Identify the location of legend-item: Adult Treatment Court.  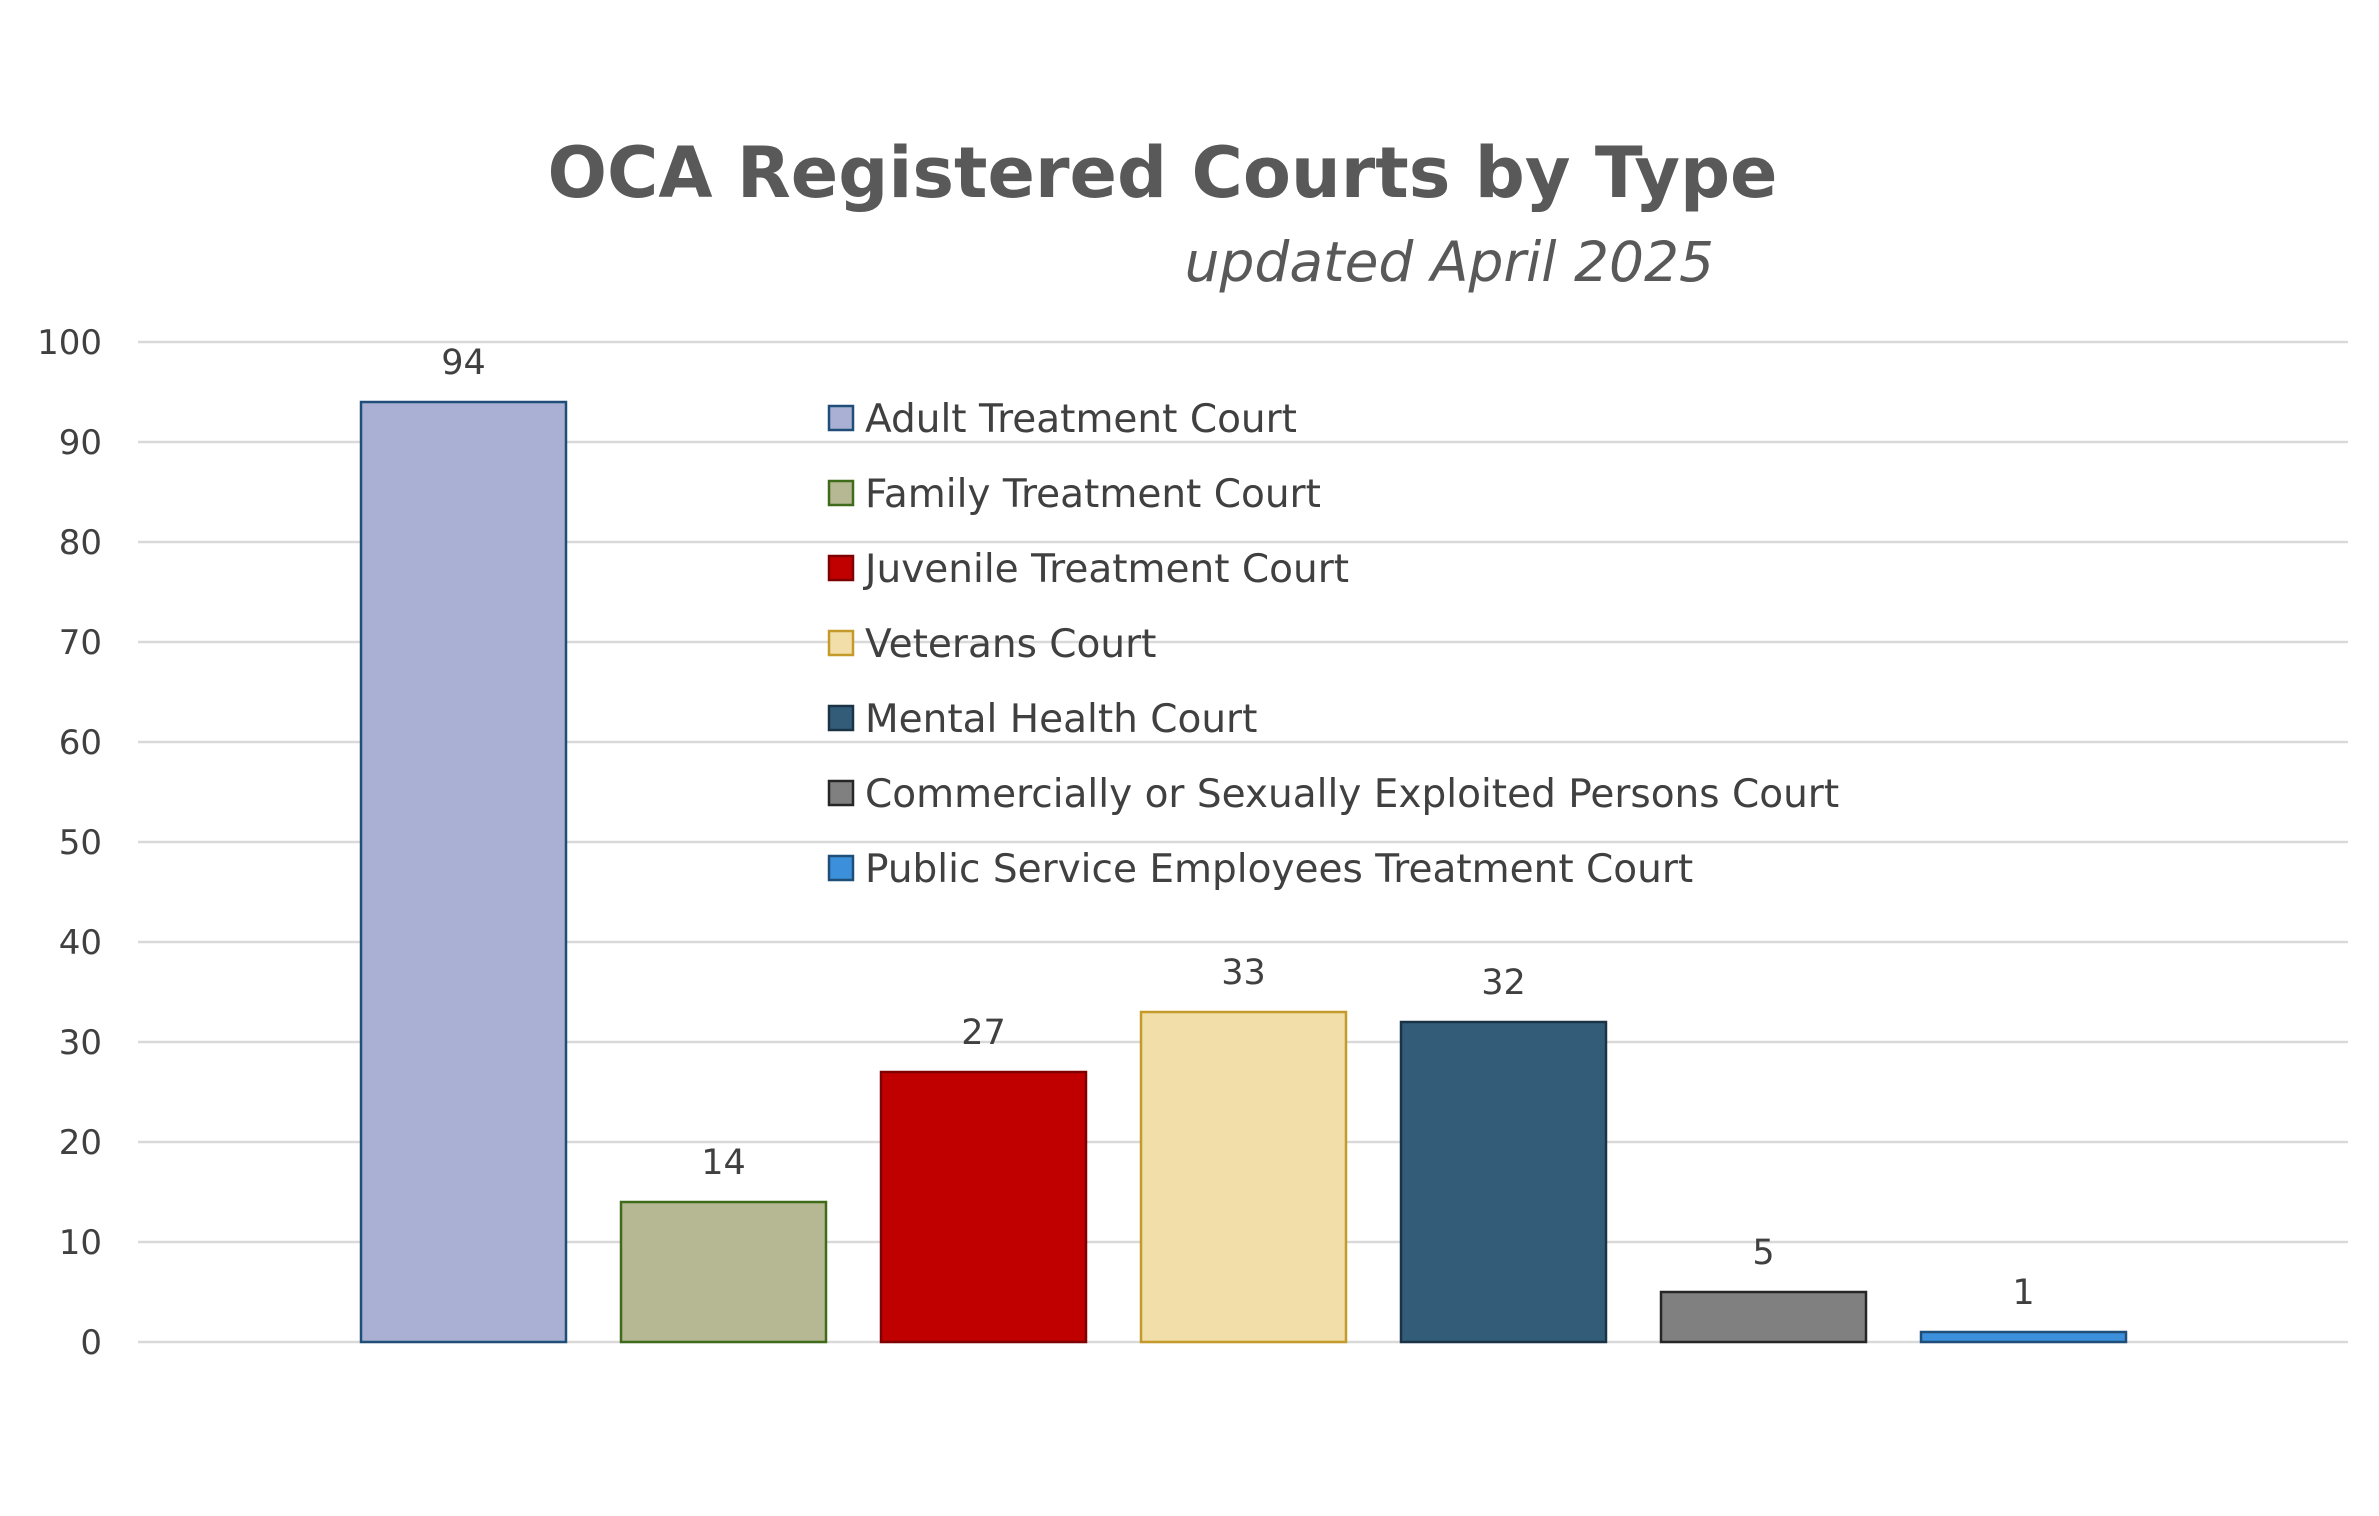
(1062, 419).